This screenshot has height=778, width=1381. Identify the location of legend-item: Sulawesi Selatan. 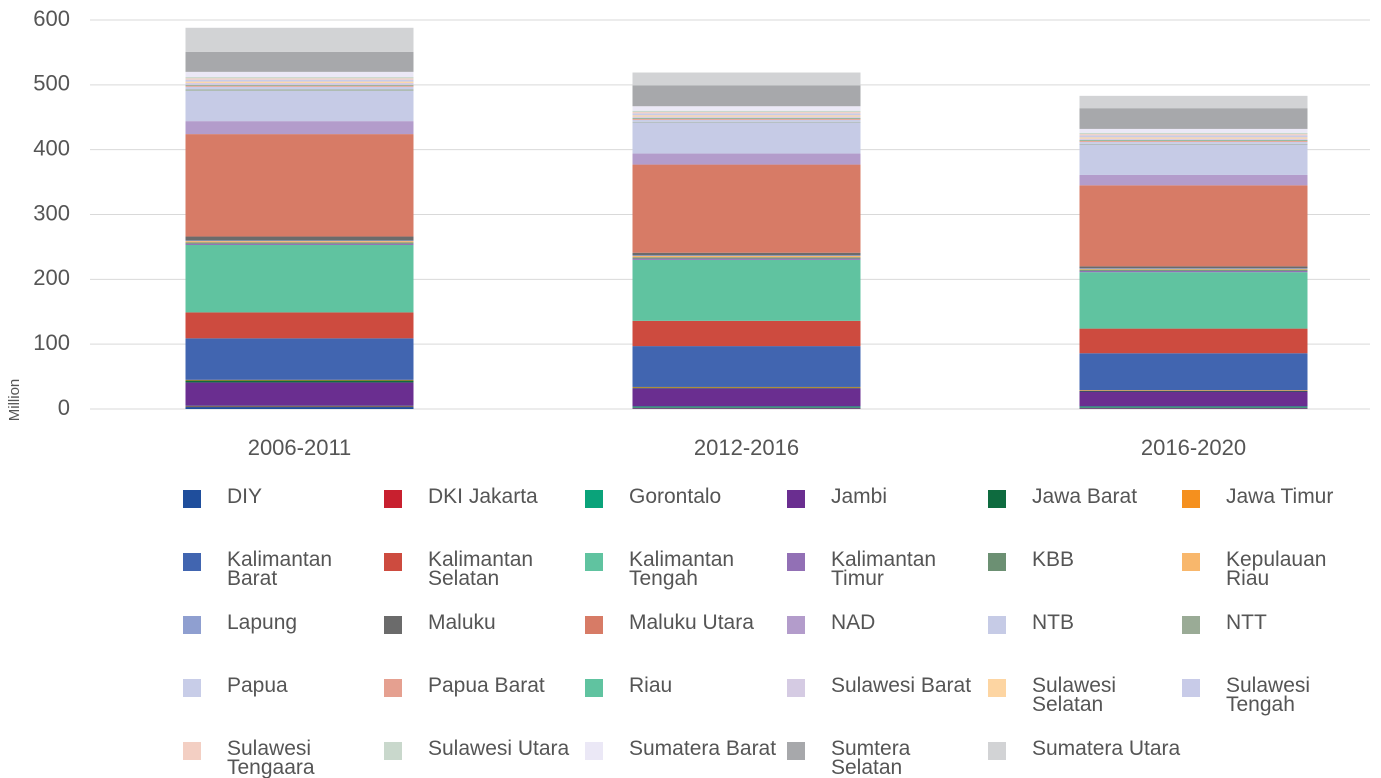
(1085, 695).